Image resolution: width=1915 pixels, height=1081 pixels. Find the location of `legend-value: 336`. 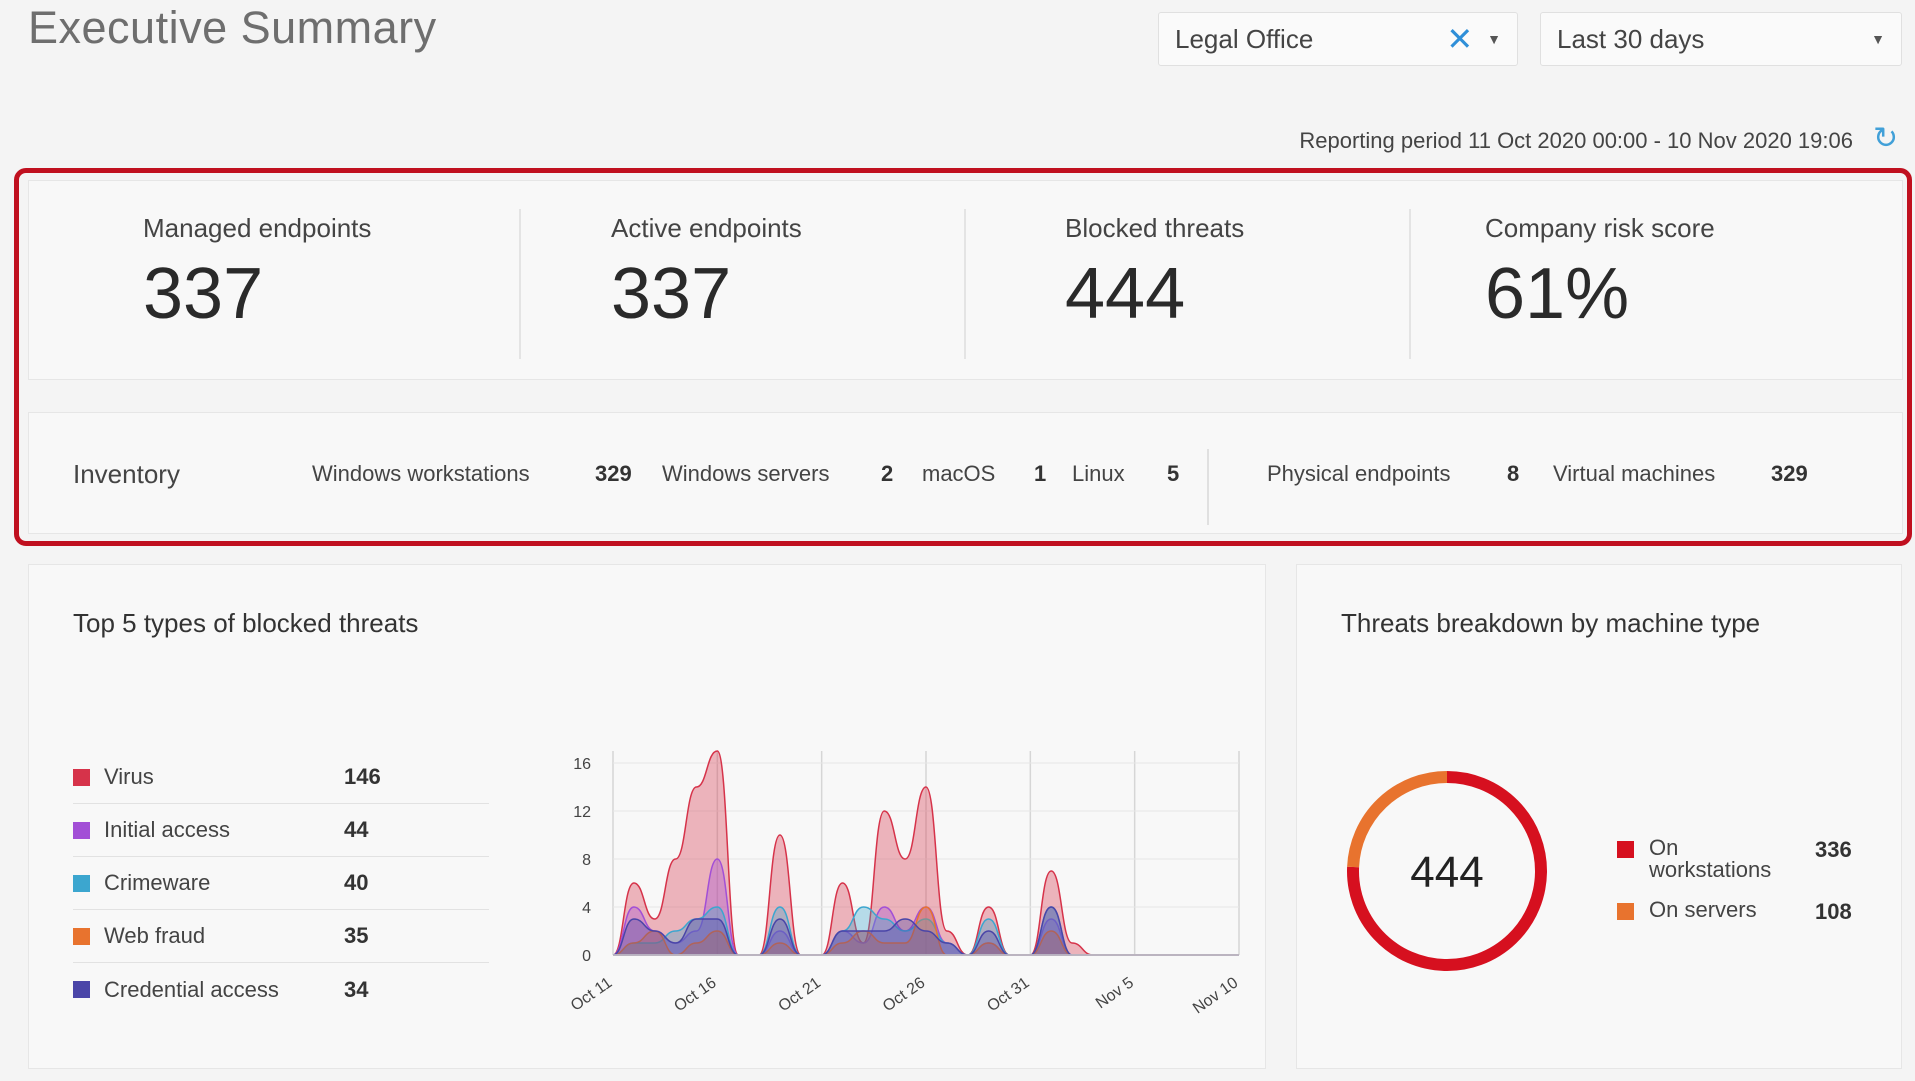

legend-value: 336 is located at coordinates (1833, 849).